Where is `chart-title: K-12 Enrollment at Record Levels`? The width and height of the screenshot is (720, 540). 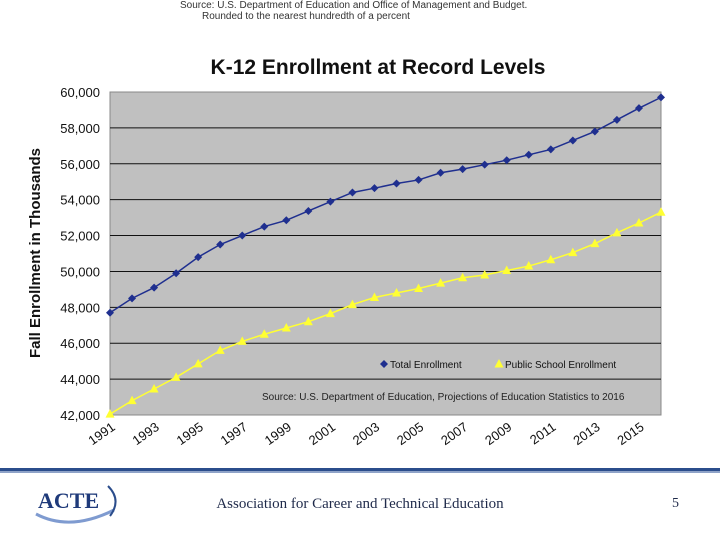
chart-title: K-12 Enrollment at Record Levels is located at coordinates (378, 67).